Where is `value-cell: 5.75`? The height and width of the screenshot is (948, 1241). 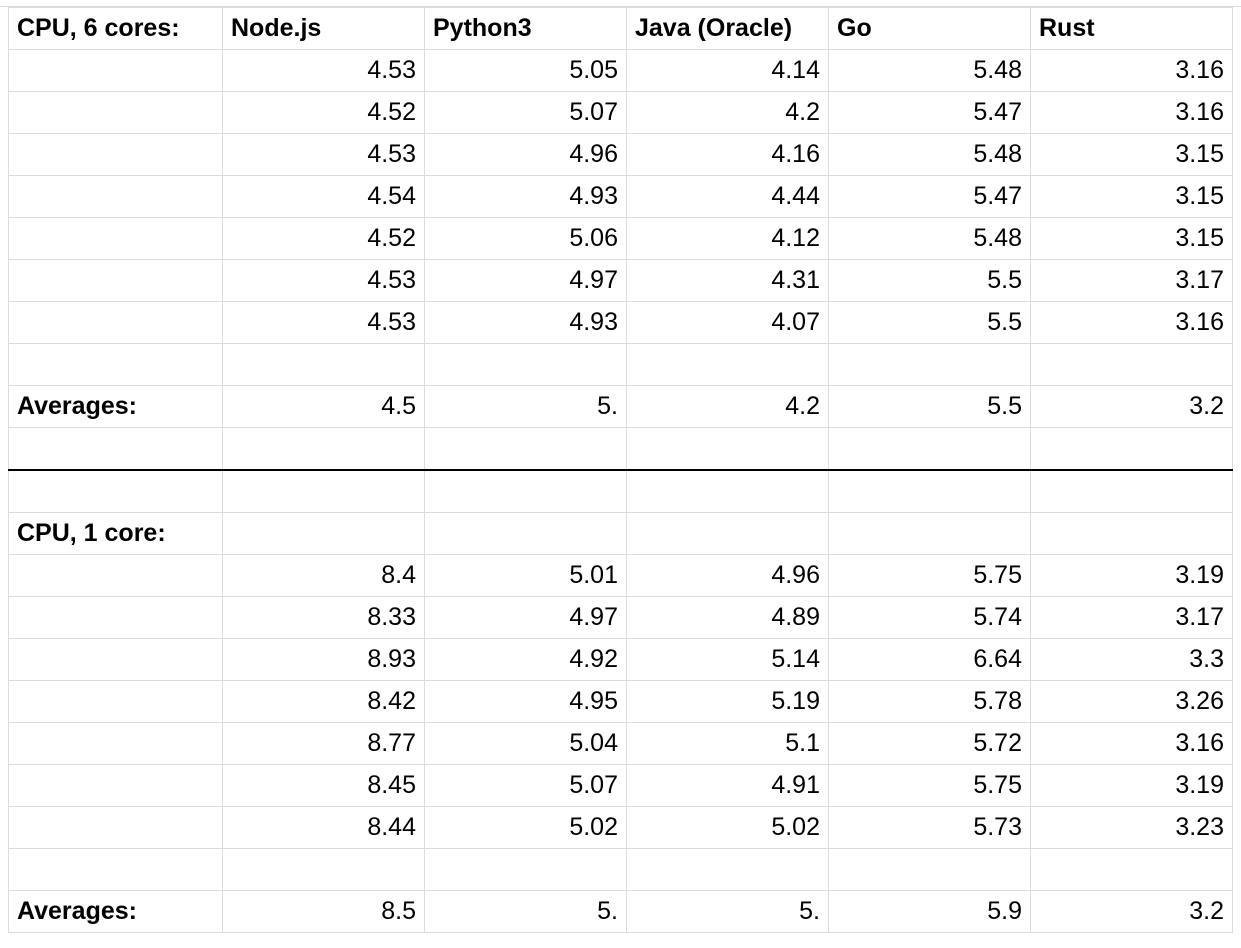
value-cell: 5.75 is located at coordinates (929, 575).